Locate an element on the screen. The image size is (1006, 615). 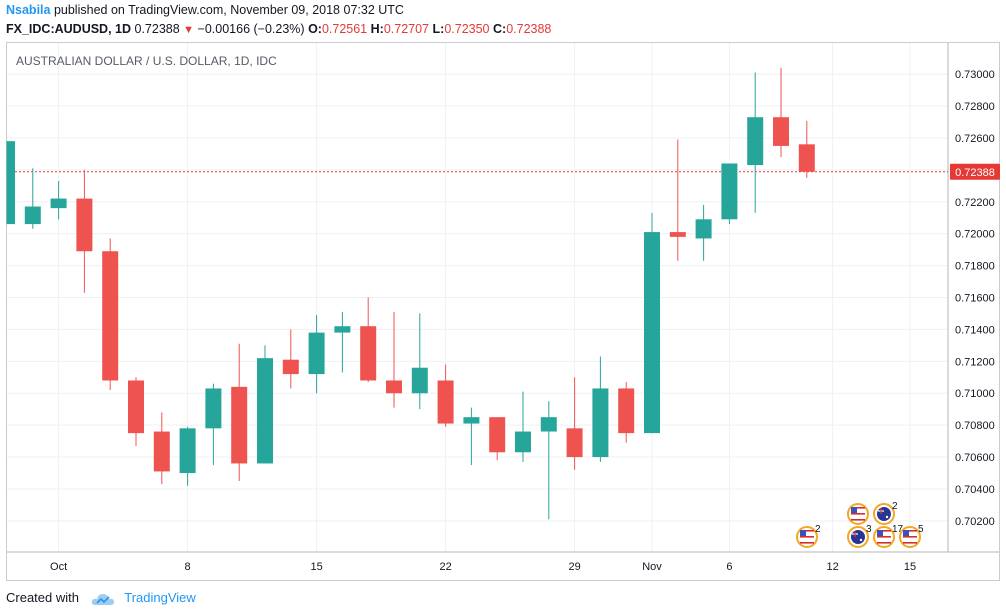
us-flag-event-icon: 2 is located at coordinates (808, 536).